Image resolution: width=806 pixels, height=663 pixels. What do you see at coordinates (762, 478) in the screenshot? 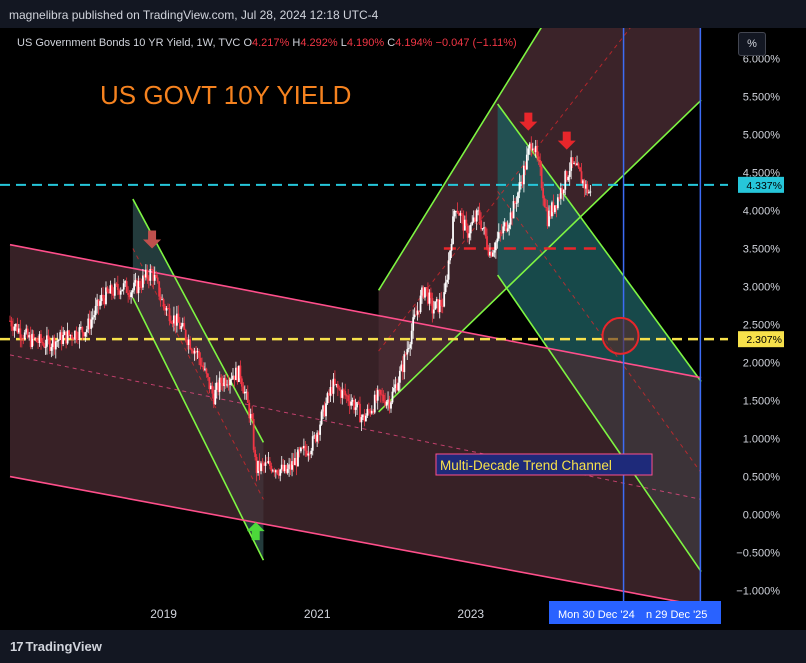
I see `y-tick-label: 0.500%` at bounding box center [762, 478].